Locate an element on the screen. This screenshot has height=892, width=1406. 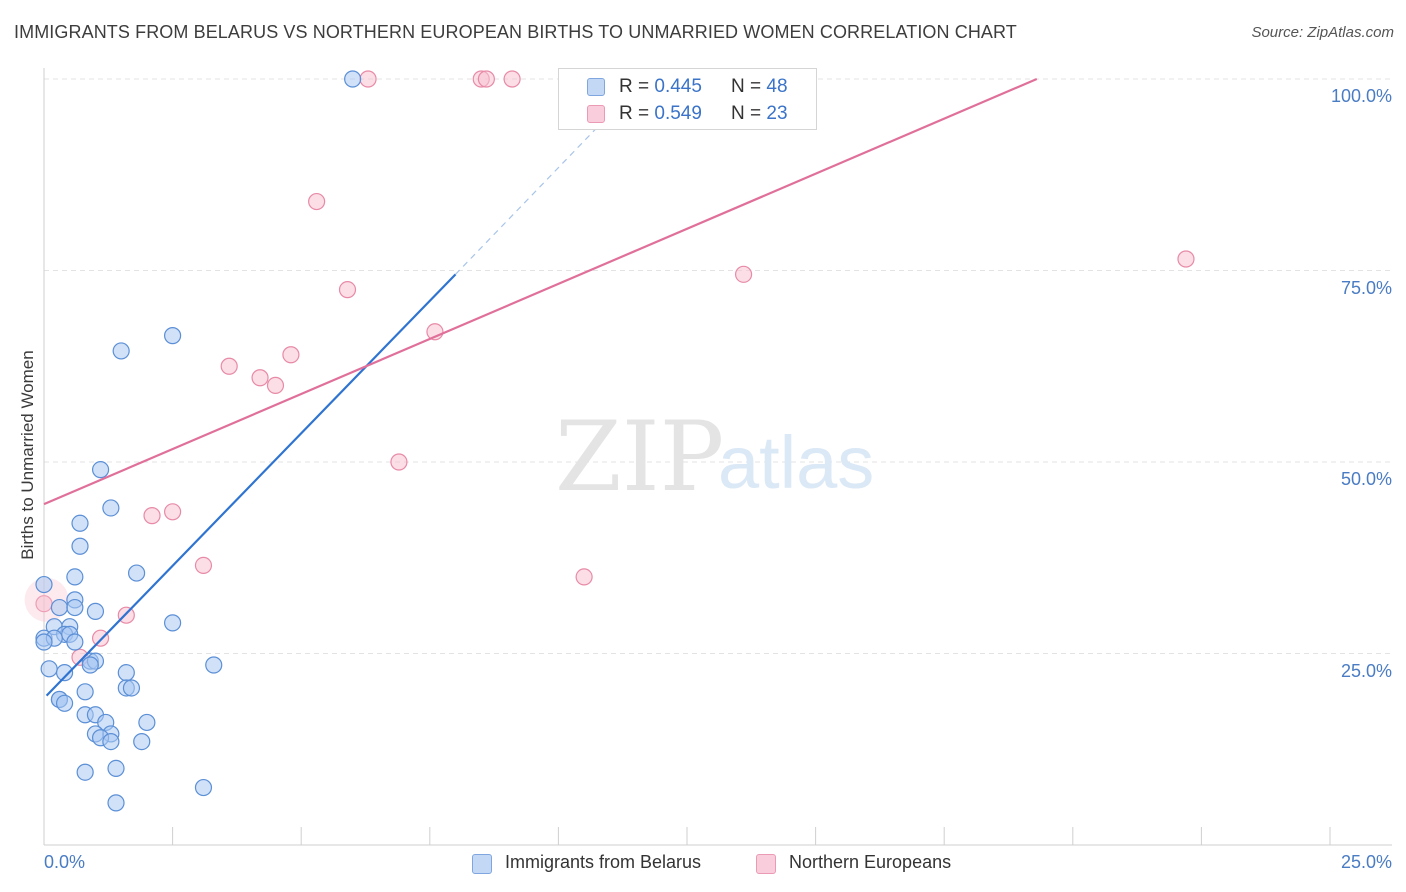
r-value: 0.445 is located at coordinates (678, 86).